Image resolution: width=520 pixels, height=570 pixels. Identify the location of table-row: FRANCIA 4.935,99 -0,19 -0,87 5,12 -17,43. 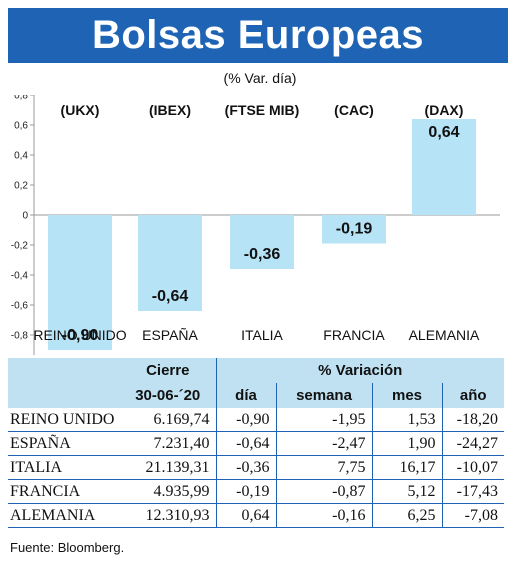
(256, 491).